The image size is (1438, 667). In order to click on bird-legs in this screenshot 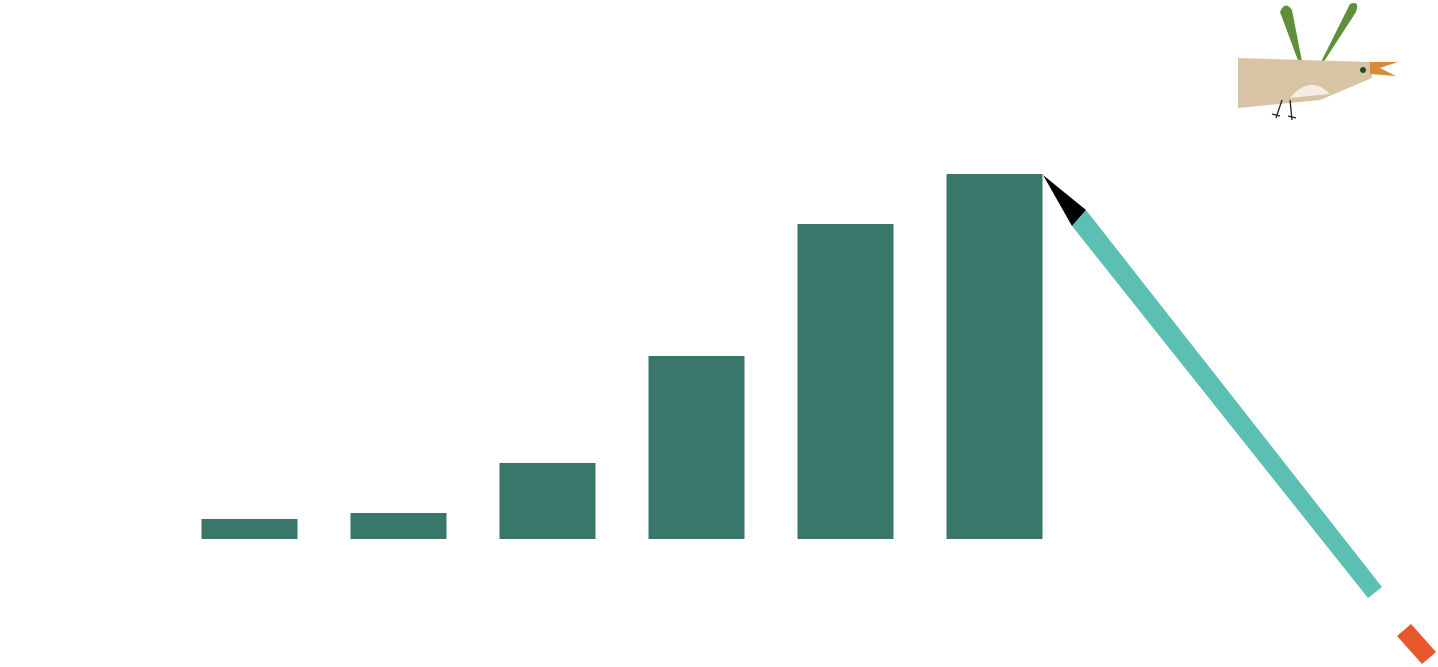, I will do `click(1284, 110)`.